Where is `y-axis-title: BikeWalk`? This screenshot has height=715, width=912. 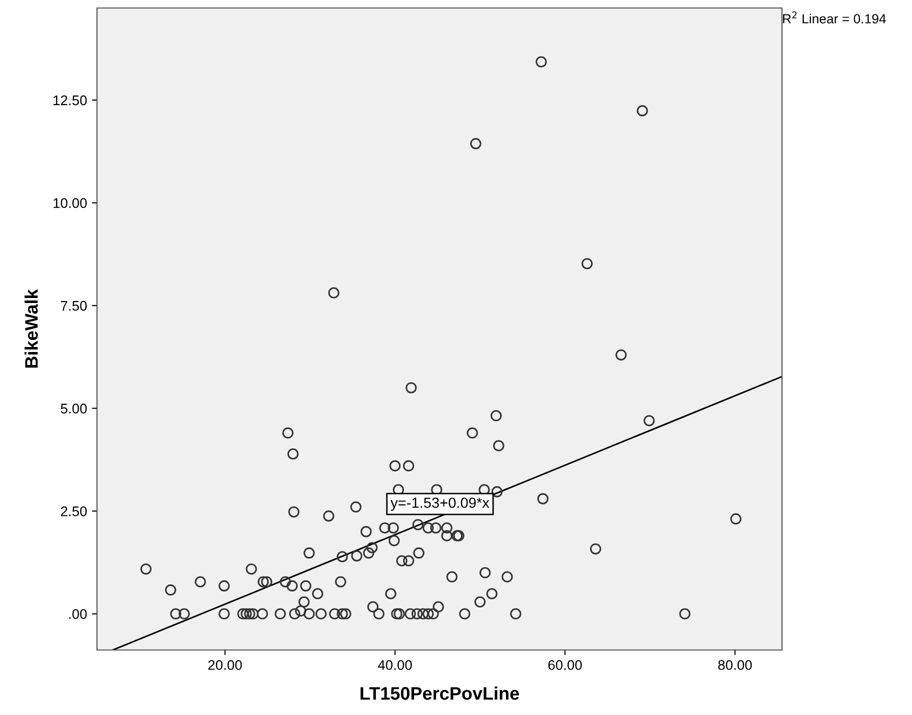 y-axis-title: BikeWalk is located at coordinates (31, 328).